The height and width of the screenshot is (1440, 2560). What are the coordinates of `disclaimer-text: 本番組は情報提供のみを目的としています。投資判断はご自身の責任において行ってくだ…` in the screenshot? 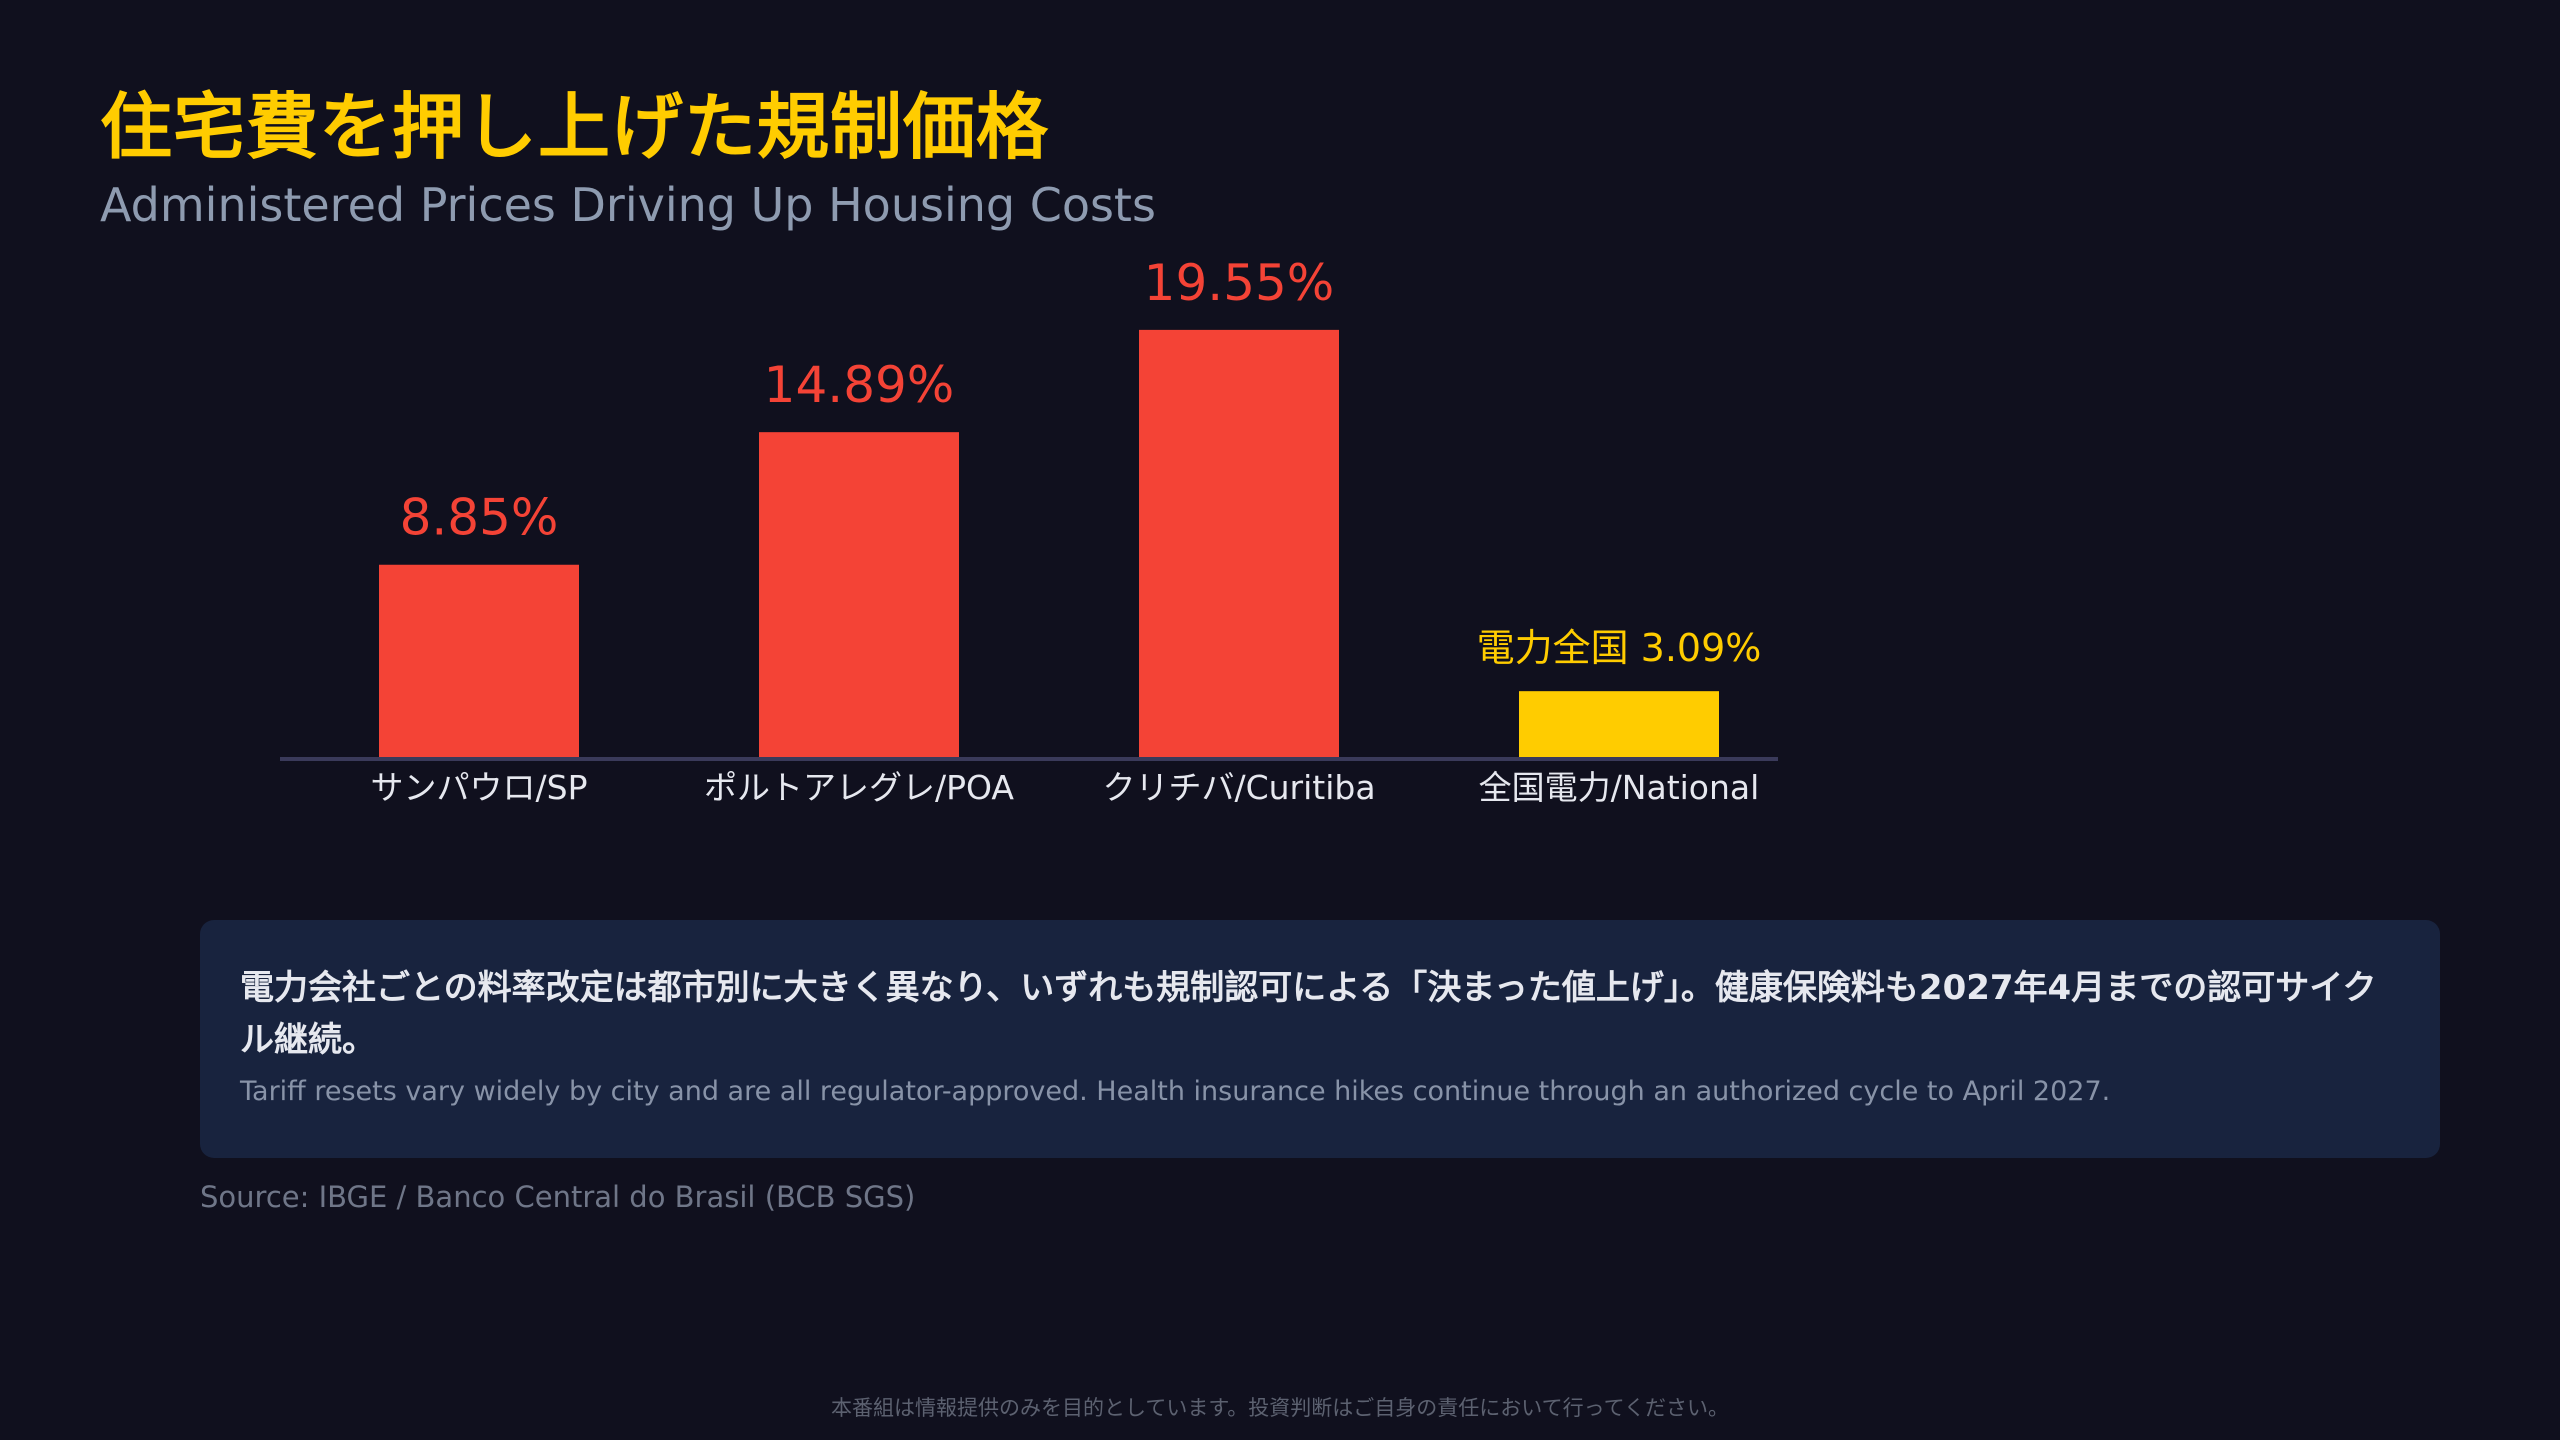 It's located at (1280, 1408).